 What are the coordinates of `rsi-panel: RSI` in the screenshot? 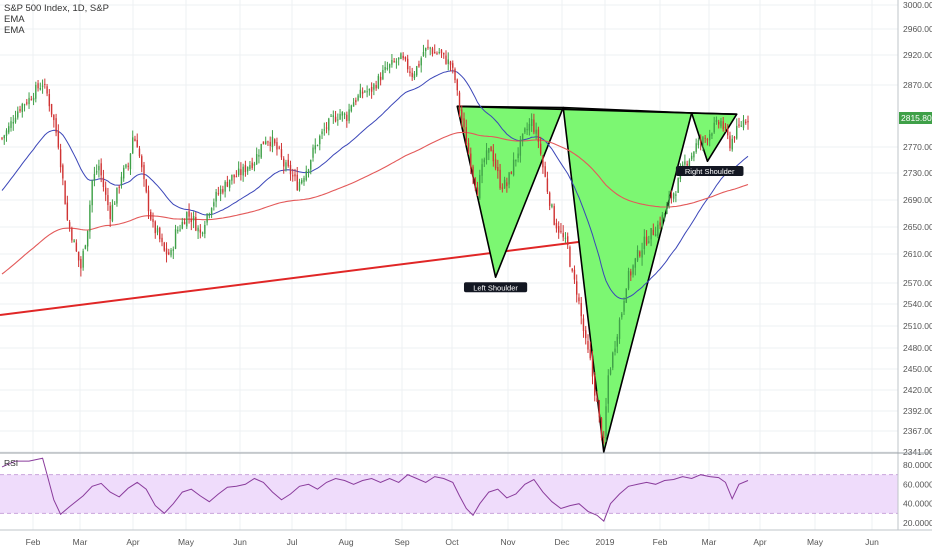 It's located at (449, 489).